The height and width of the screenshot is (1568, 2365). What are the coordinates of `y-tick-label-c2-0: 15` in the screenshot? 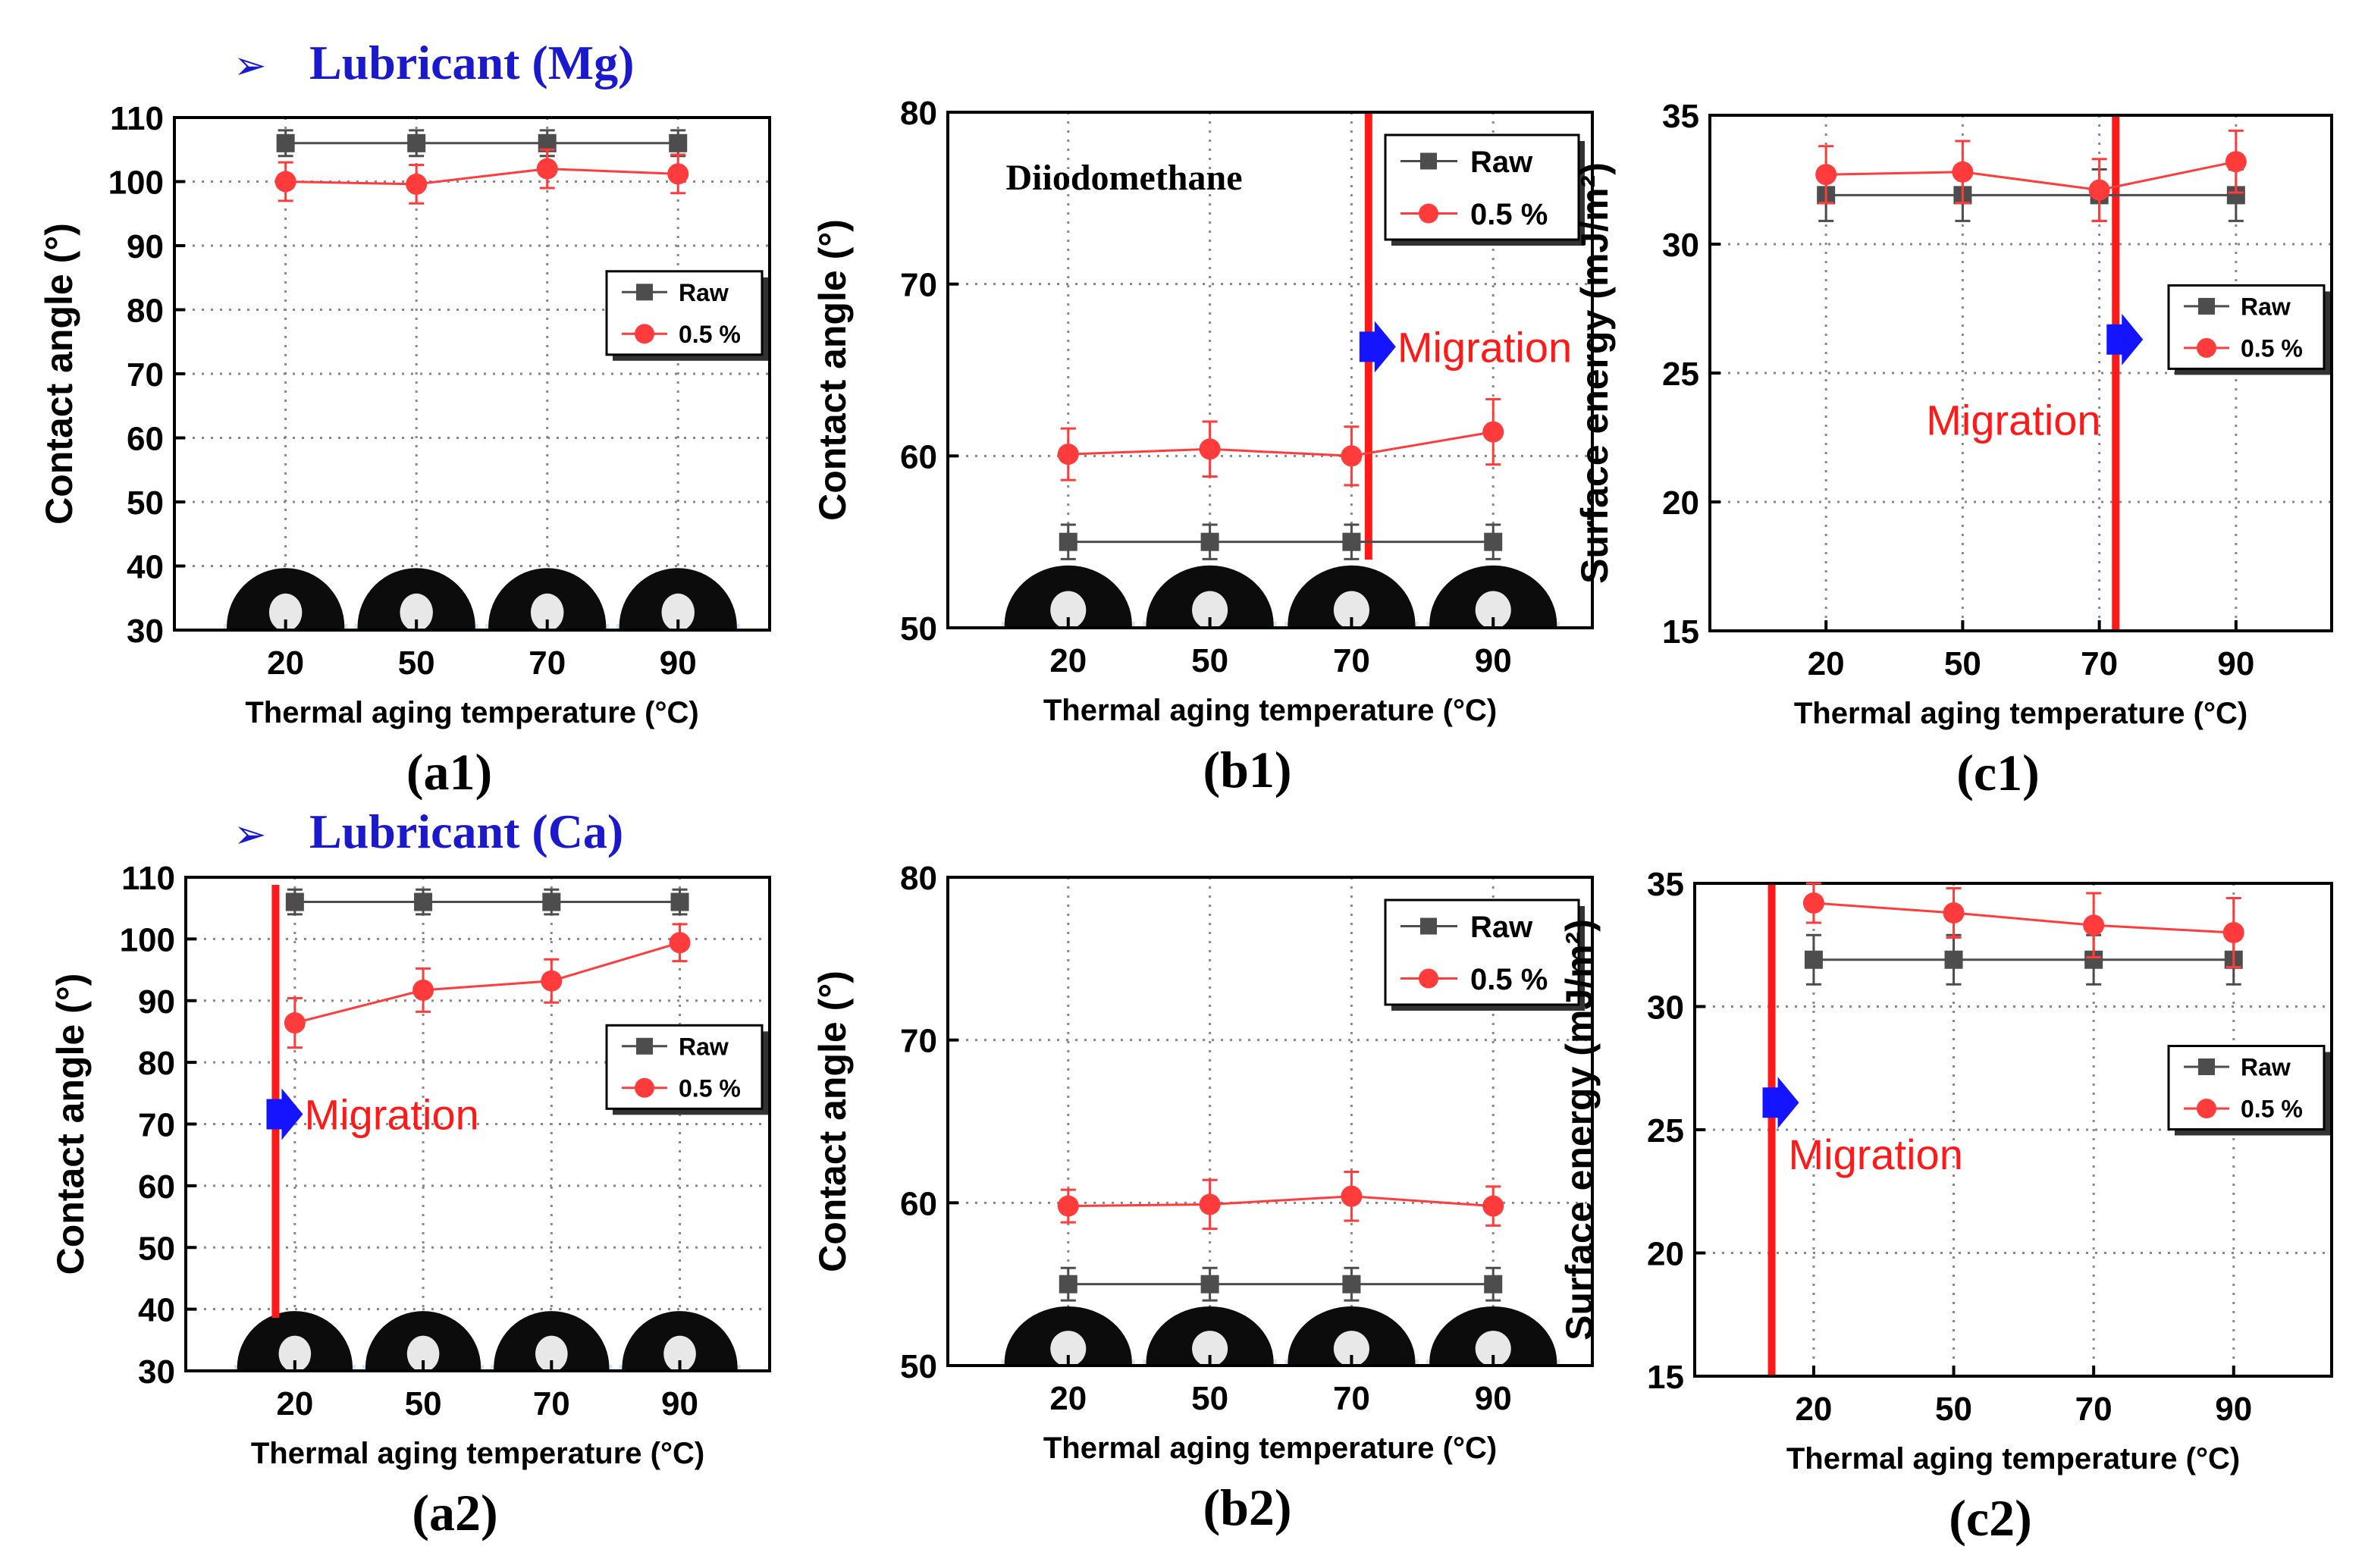 It's located at (1666, 1377).